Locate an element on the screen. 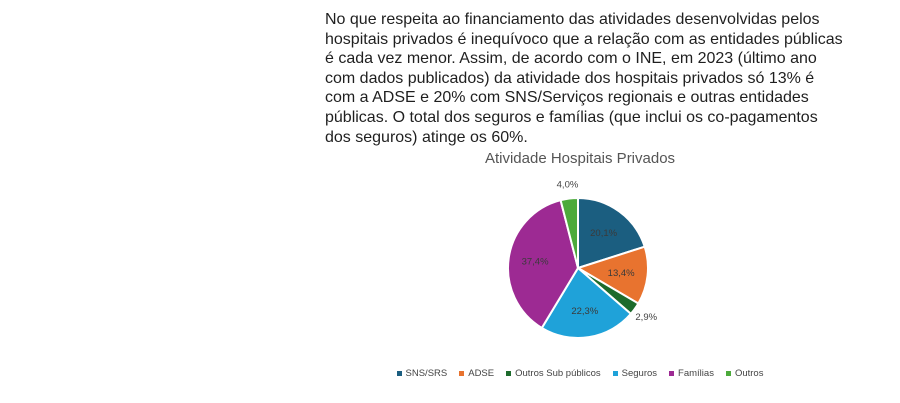 This screenshot has height=403, width=900. legend-item-3: Seguros is located at coordinates (635, 373).